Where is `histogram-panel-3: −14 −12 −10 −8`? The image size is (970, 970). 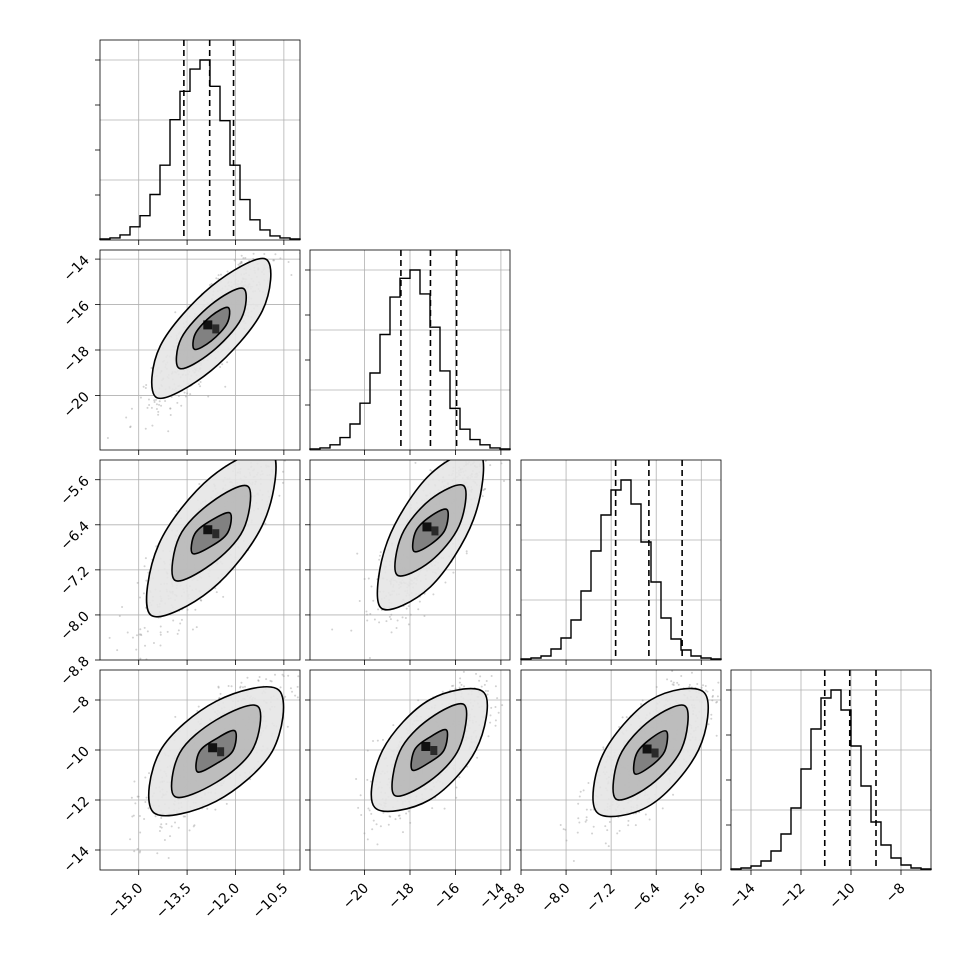
histogram-panel-3: −14 −12 −10 −8 is located at coordinates (829, 791).